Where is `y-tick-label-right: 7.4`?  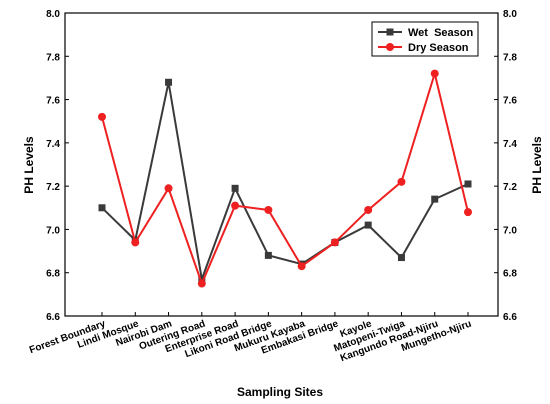
y-tick-label-right: 7.4 is located at coordinates (510, 144).